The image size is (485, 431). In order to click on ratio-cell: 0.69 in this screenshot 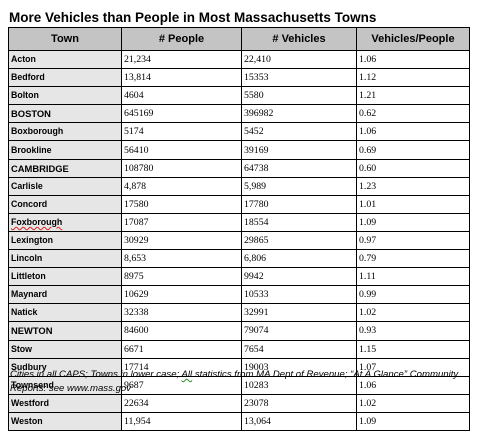, I will do `click(413, 150)`.